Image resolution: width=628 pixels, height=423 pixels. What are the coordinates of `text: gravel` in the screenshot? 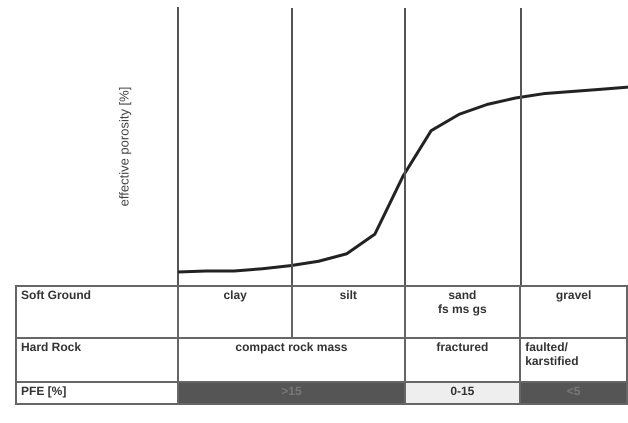 It's located at (573, 312).